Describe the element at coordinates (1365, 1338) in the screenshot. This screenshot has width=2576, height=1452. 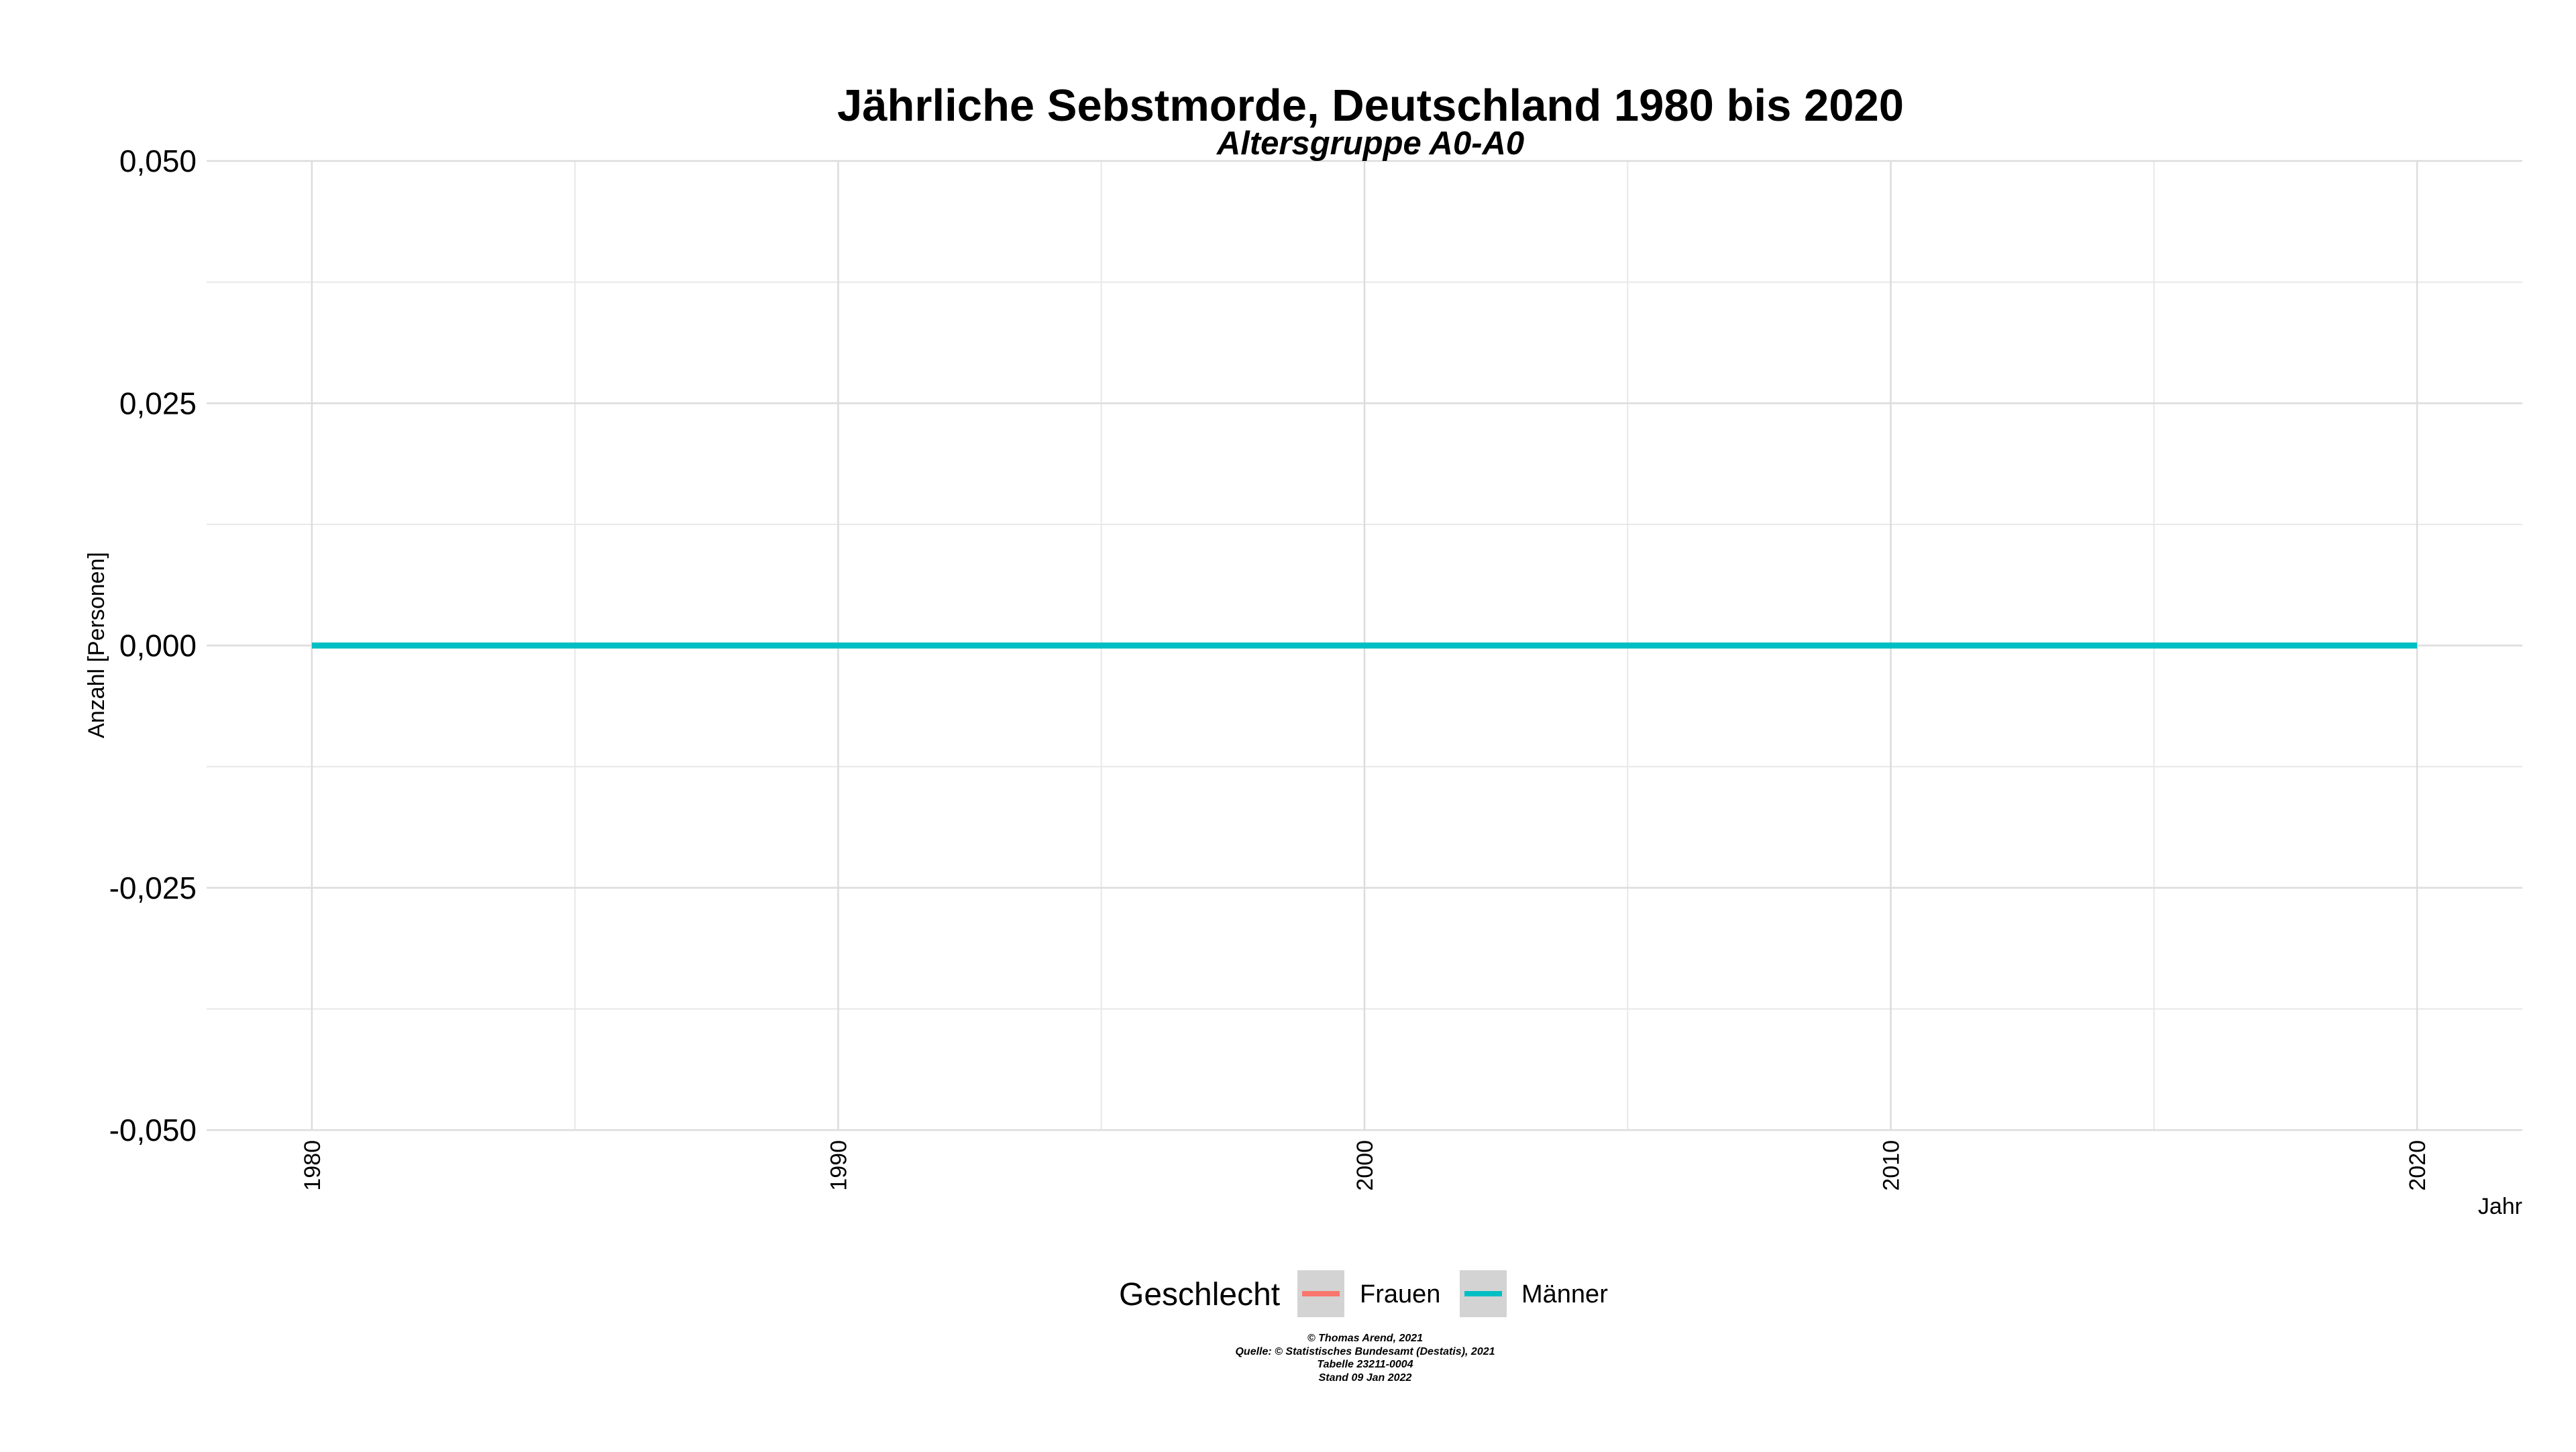
I see `caption-line-1: © Thomas Arend, 2021` at that location.